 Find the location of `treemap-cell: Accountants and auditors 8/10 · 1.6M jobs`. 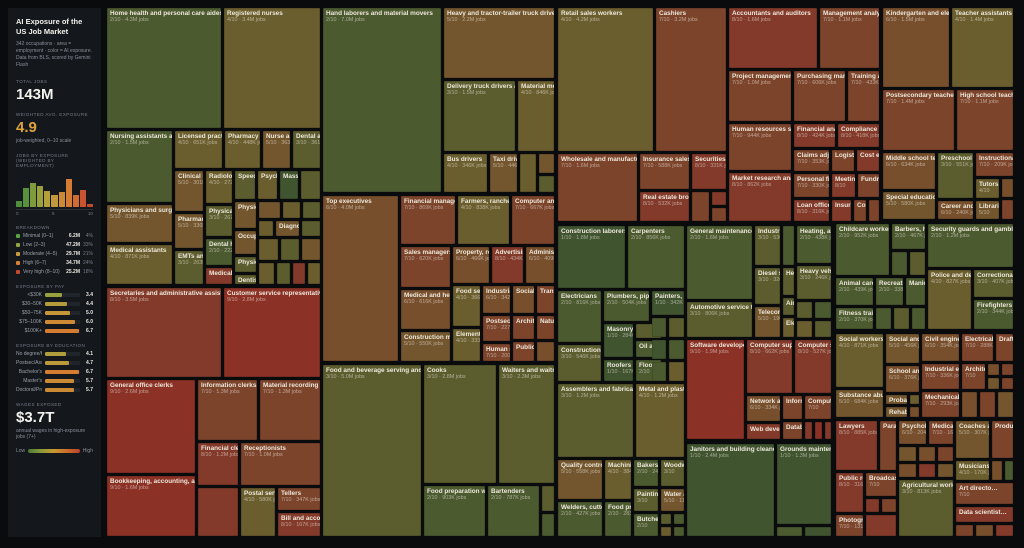

treemap-cell: Accountants and auditors 8/10 · 1.6M jobs is located at coordinates (773, 38).